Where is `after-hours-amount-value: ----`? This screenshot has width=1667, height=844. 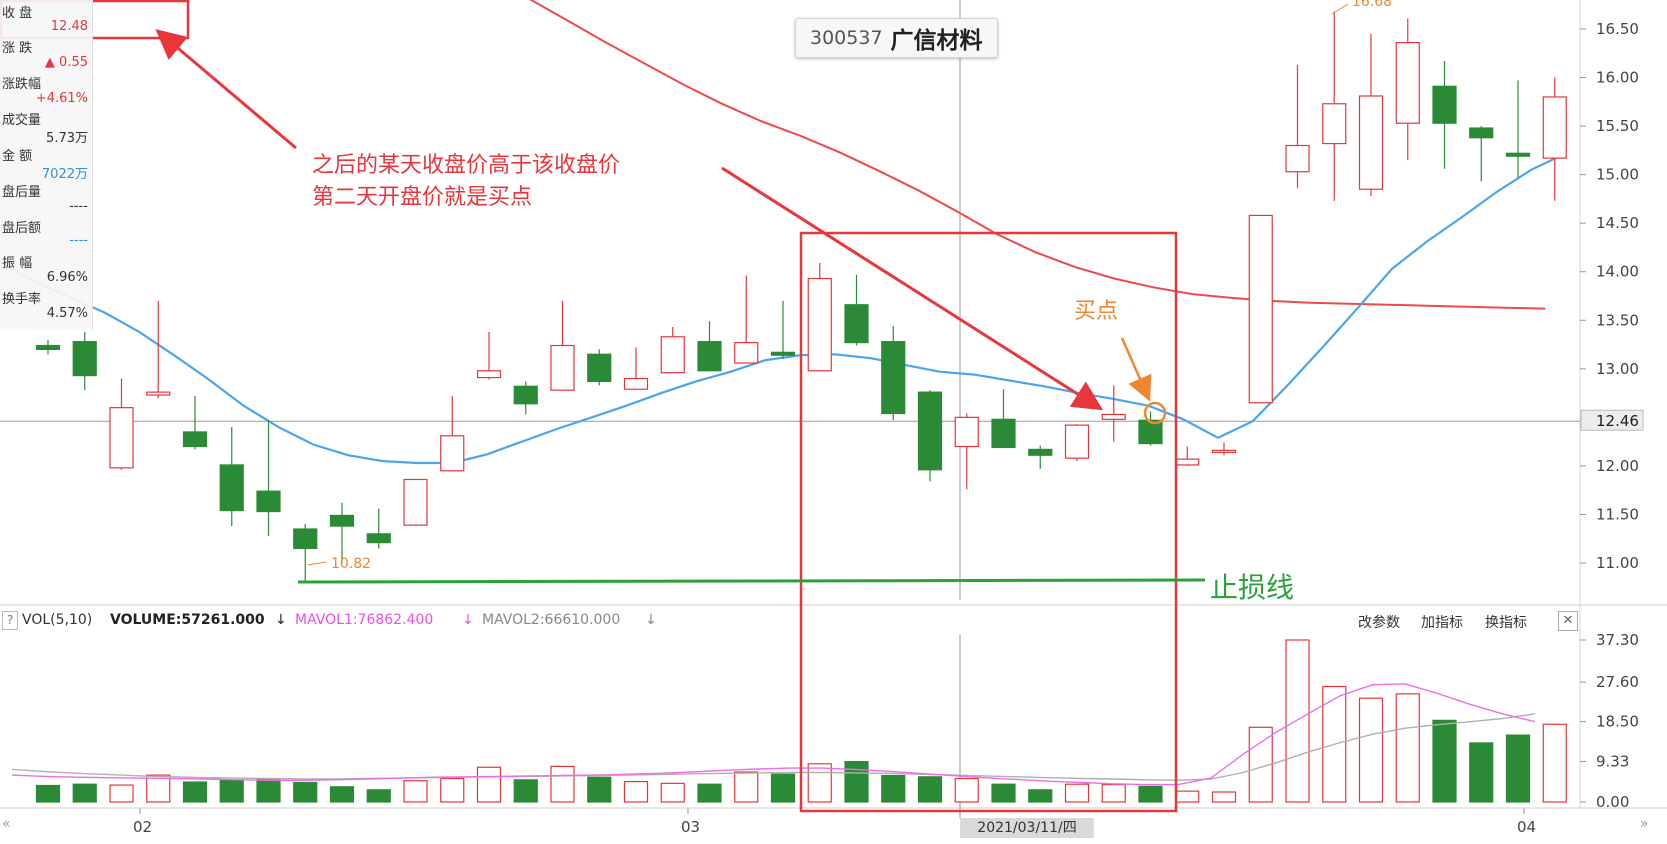 after-hours-amount-value: ---- is located at coordinates (78, 240).